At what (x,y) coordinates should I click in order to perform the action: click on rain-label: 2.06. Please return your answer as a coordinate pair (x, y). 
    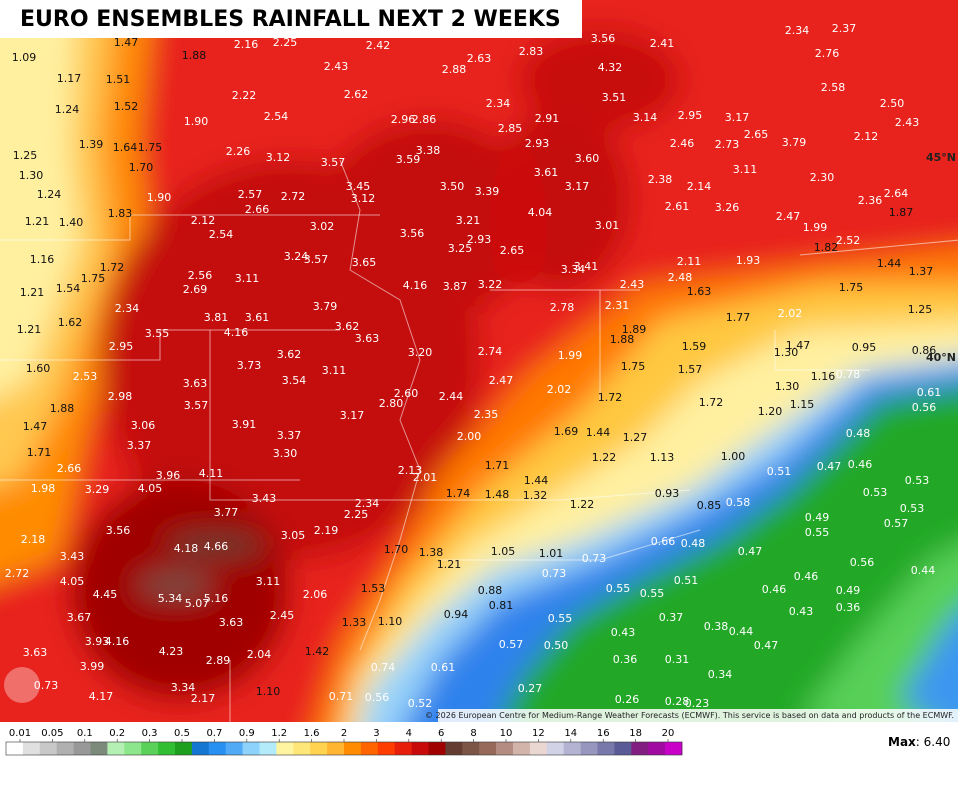
    Looking at the image, I should click on (315, 594).